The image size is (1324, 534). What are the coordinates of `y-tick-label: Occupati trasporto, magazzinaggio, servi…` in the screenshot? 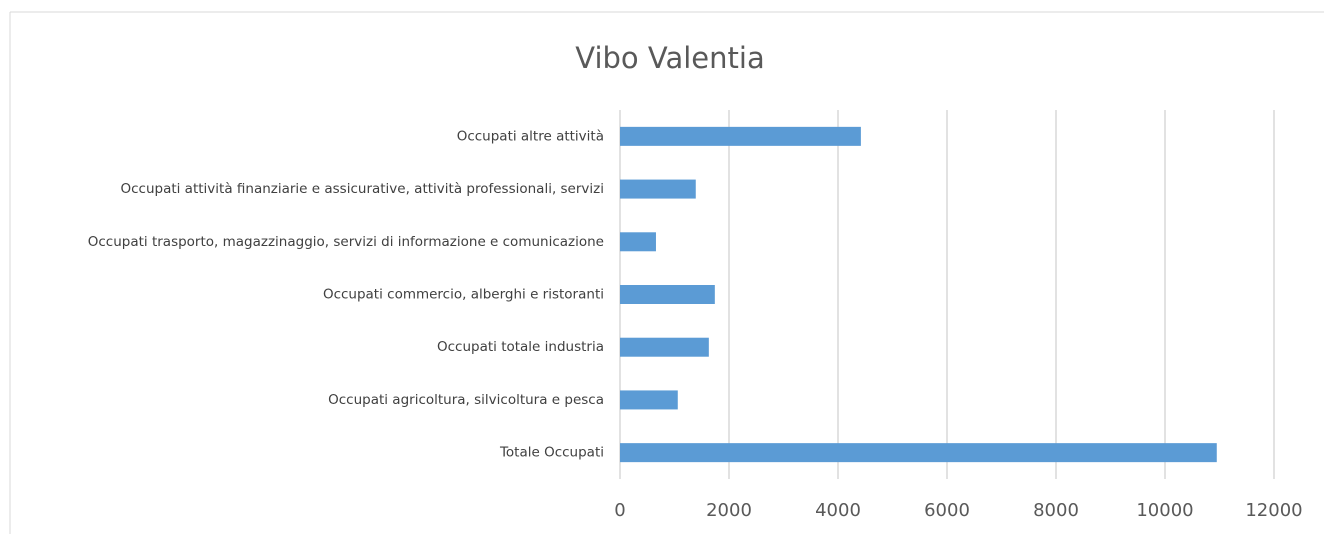 It's located at (346, 242).